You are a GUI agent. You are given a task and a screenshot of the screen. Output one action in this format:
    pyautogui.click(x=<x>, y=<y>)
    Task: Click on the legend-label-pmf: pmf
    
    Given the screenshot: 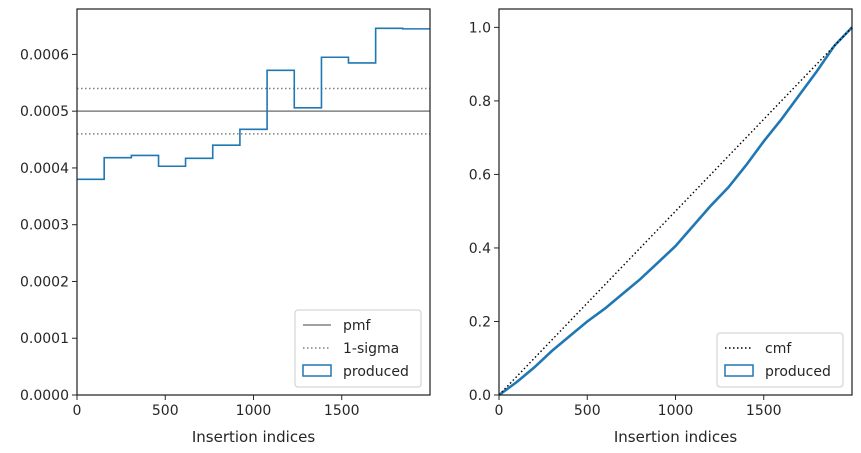 What is the action you would take?
    pyautogui.click(x=357, y=326)
    